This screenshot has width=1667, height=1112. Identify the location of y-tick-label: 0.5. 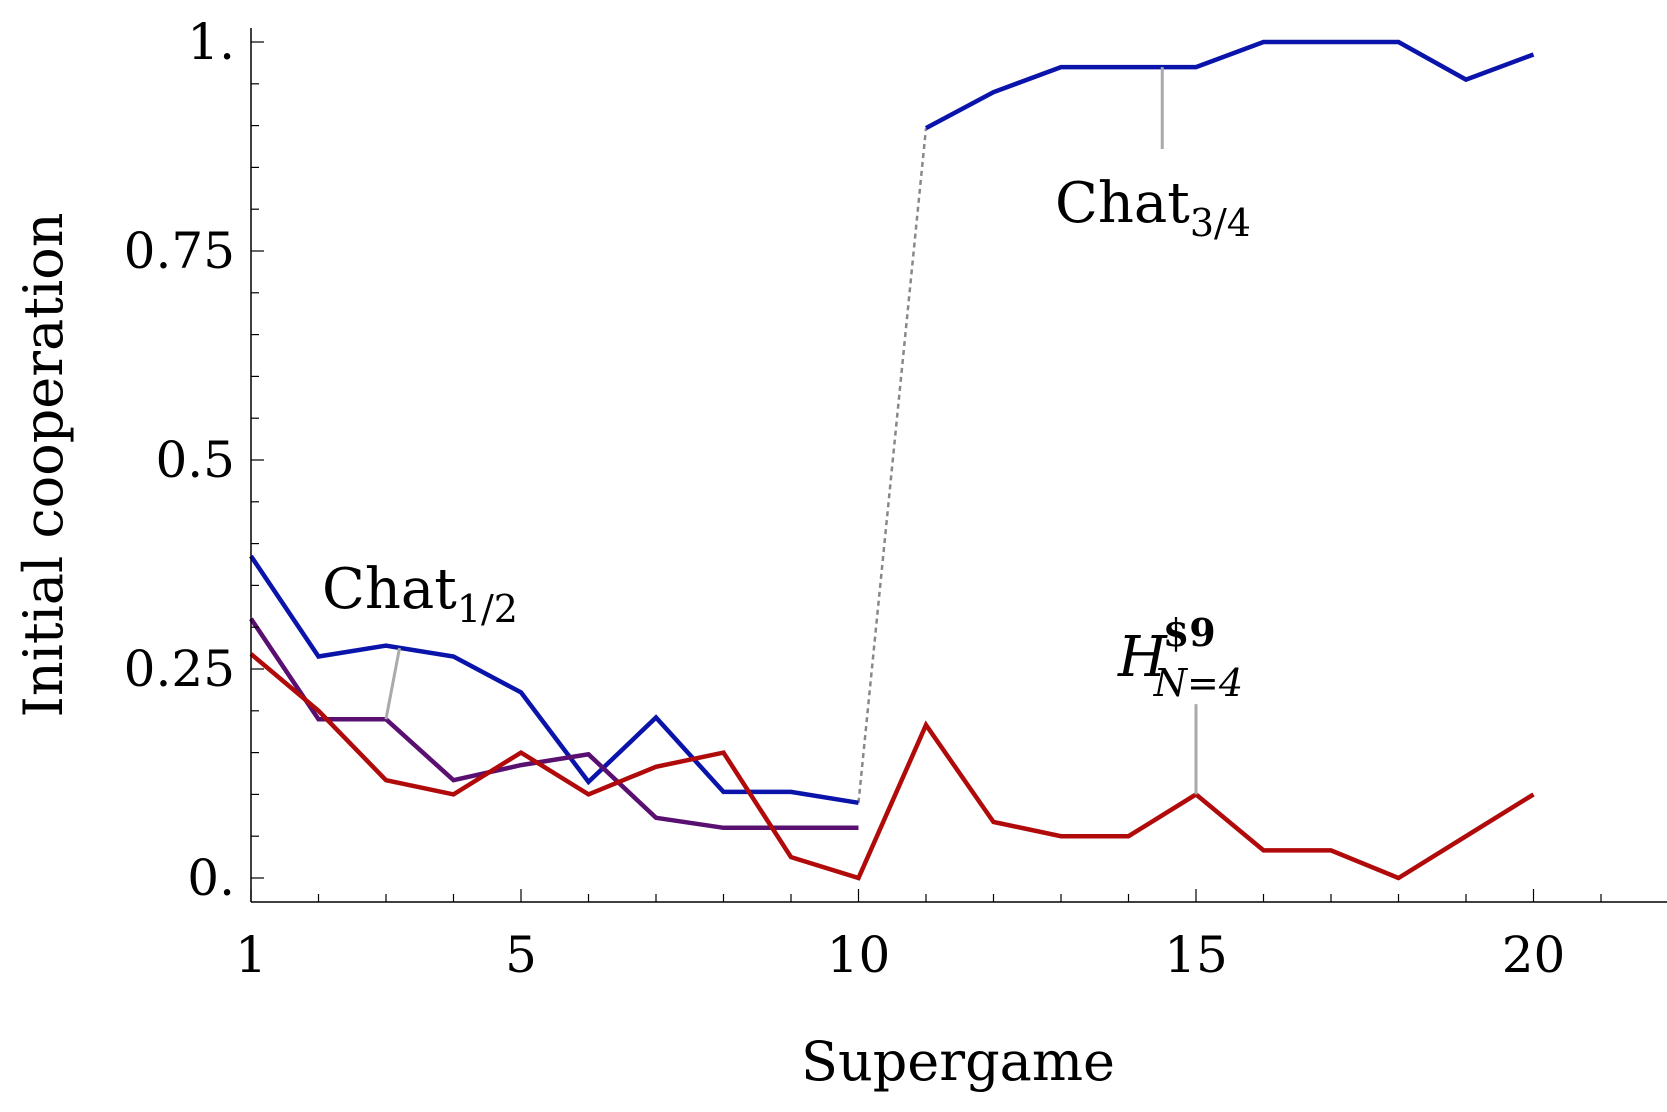
(195, 460).